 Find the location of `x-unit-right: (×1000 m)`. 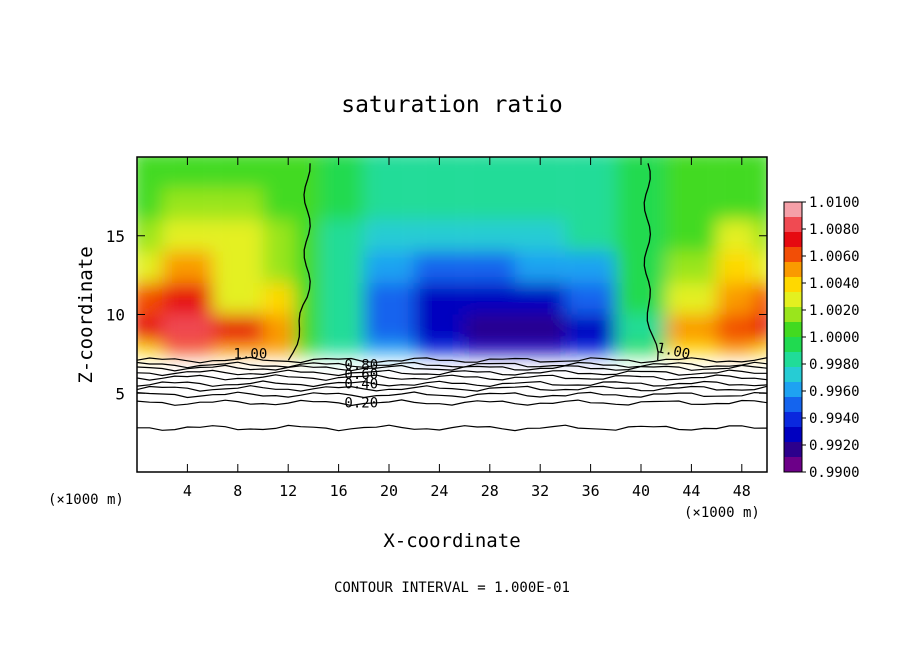

x-unit-right: (×1000 m) is located at coordinates (722, 513).